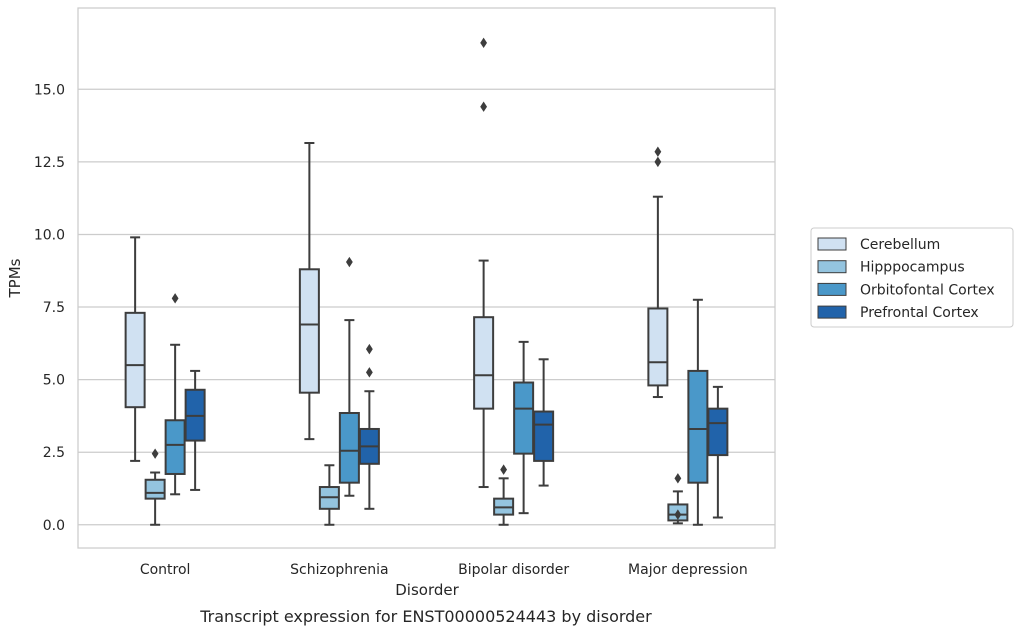  What do you see at coordinates (339, 570) in the screenshot?
I see `x-tick-label: Schizophrenia` at bounding box center [339, 570].